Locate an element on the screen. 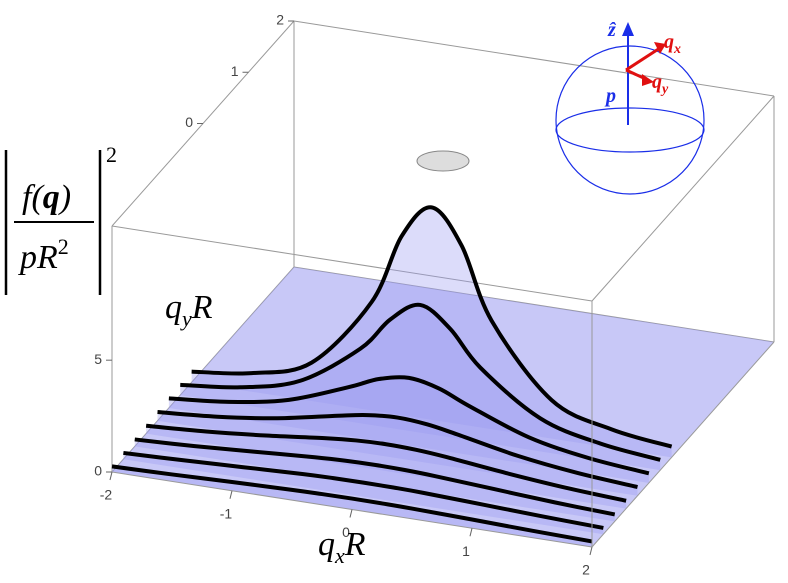 Image resolution: width=788 pixels, height=583 pixels. y-axis-label: qyR is located at coordinates (189, 310).